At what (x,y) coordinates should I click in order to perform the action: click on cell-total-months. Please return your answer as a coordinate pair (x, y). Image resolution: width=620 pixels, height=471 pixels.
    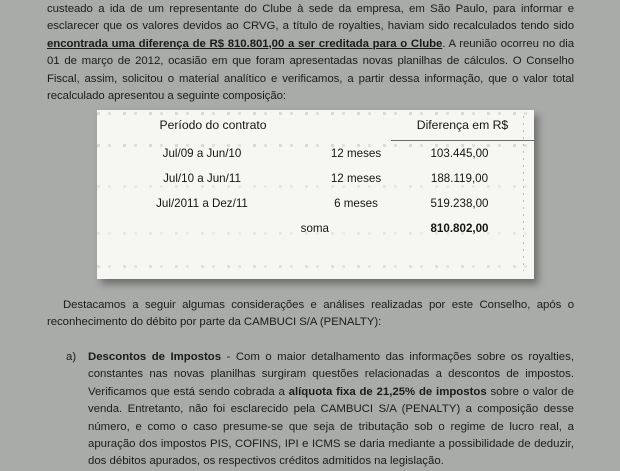
    Looking at the image, I should click on (360, 228).